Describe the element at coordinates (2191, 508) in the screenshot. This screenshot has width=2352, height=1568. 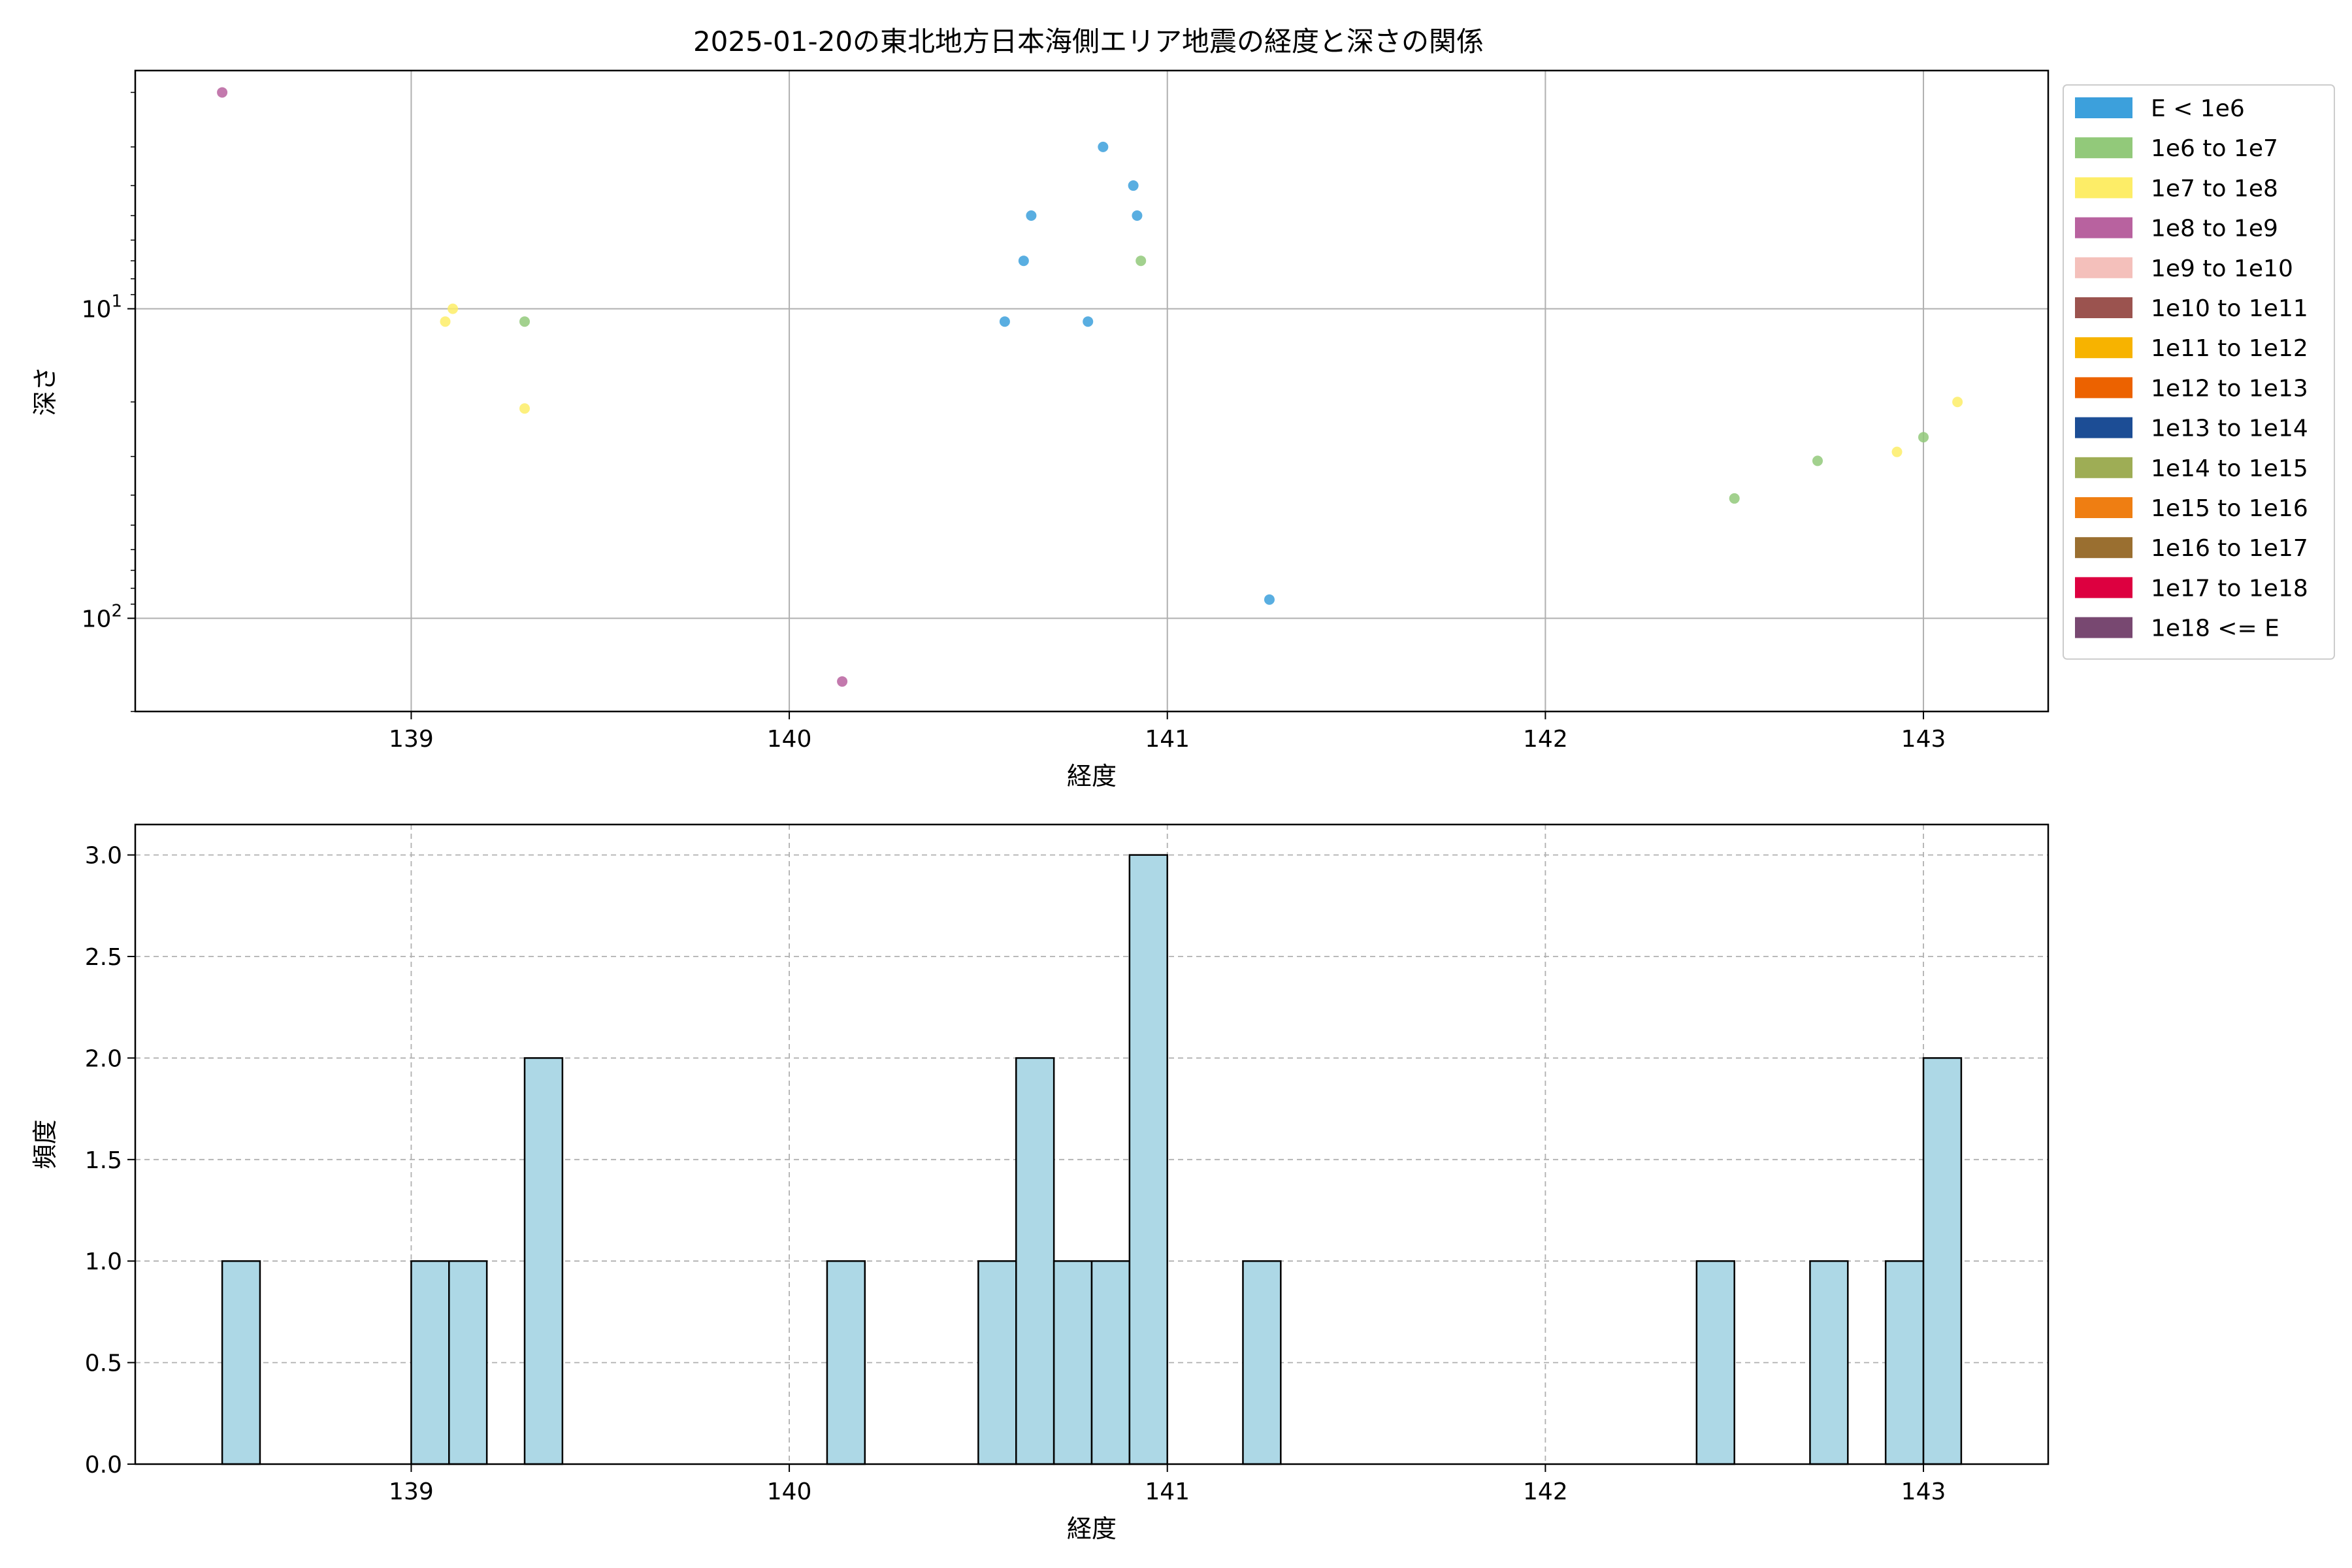
I see `legend-item: 1e15 to 1e16` at that location.